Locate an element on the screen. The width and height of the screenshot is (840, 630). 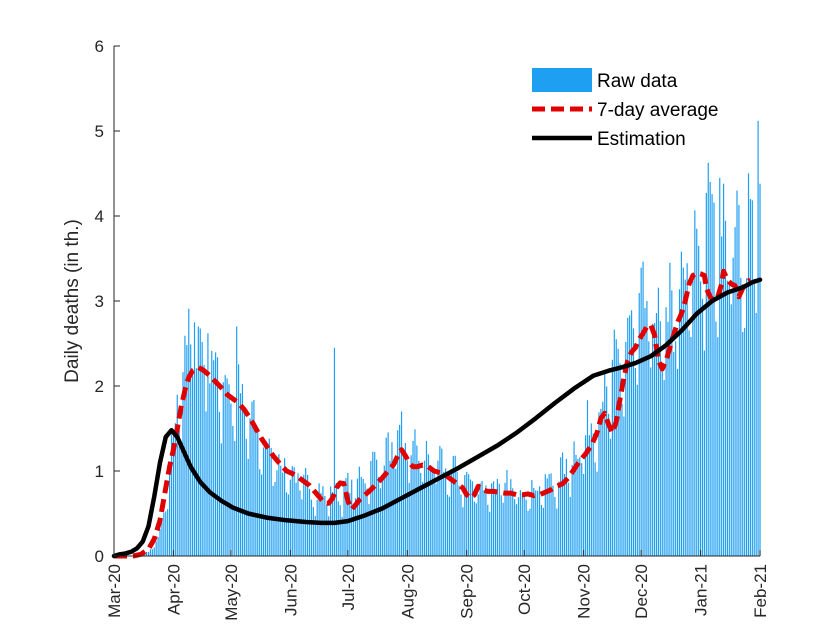
x-tick-label: Feb-21 is located at coordinates (760, 591).